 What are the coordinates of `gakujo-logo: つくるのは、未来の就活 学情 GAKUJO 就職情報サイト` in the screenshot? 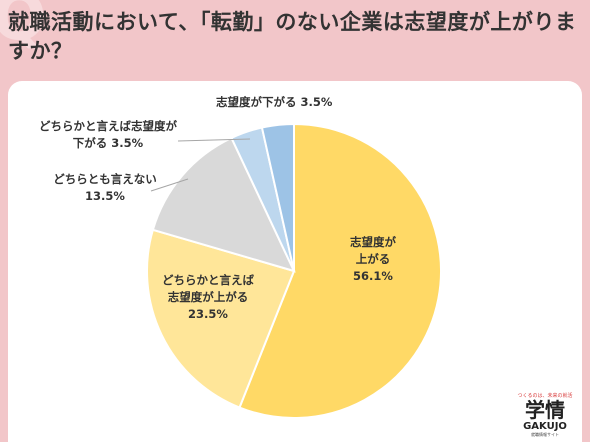 It's located at (545, 415).